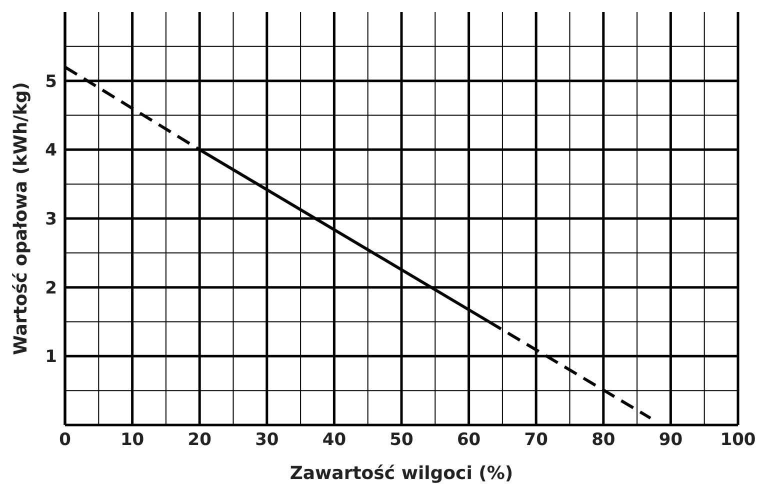 Image resolution: width=758 pixels, height=493 pixels. What do you see at coordinates (51, 150) in the screenshot?
I see `y-tick-label: 4` at bounding box center [51, 150].